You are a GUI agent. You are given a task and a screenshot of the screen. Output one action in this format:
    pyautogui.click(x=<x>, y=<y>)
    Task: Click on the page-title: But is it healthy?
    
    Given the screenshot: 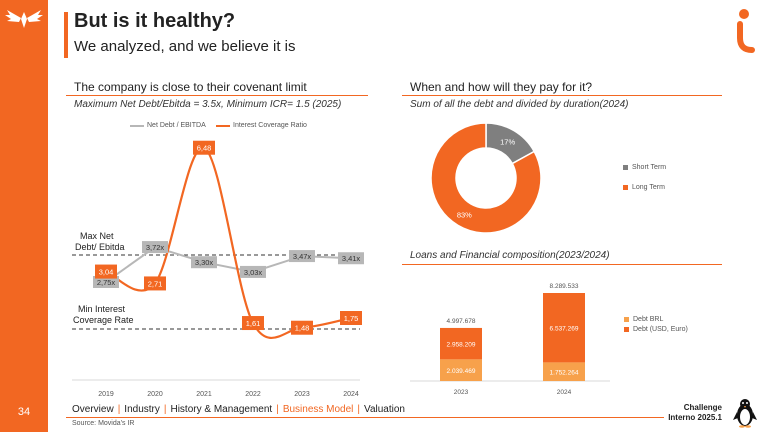 What is the action you would take?
    pyautogui.click(x=155, y=21)
    